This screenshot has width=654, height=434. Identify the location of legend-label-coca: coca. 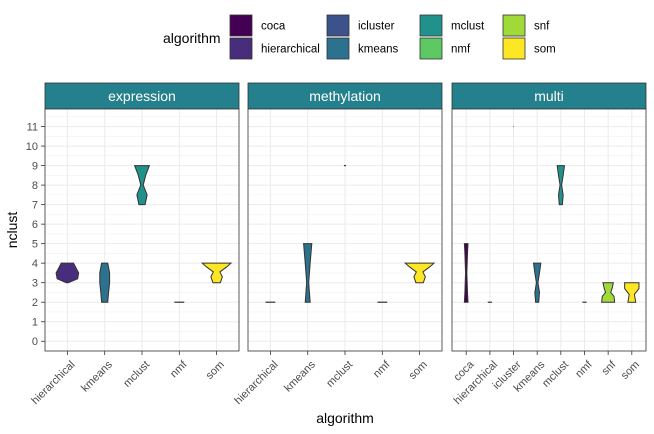
(273, 27).